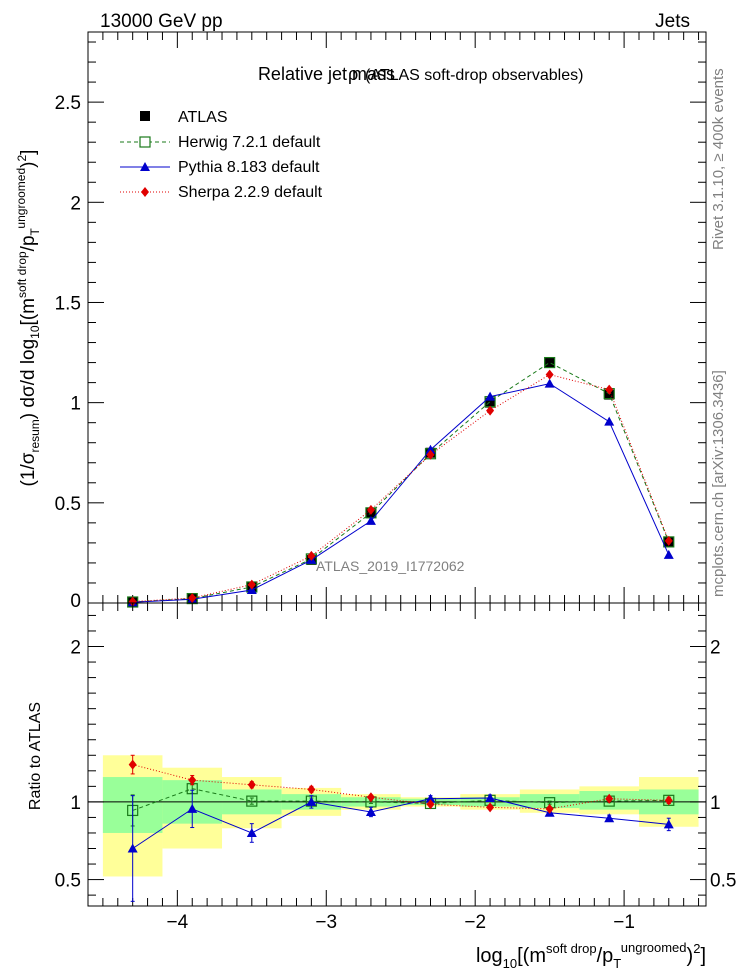  What do you see at coordinates (75, 601) in the screenshot?
I see `main-ytick-label-zero: 0` at bounding box center [75, 601].